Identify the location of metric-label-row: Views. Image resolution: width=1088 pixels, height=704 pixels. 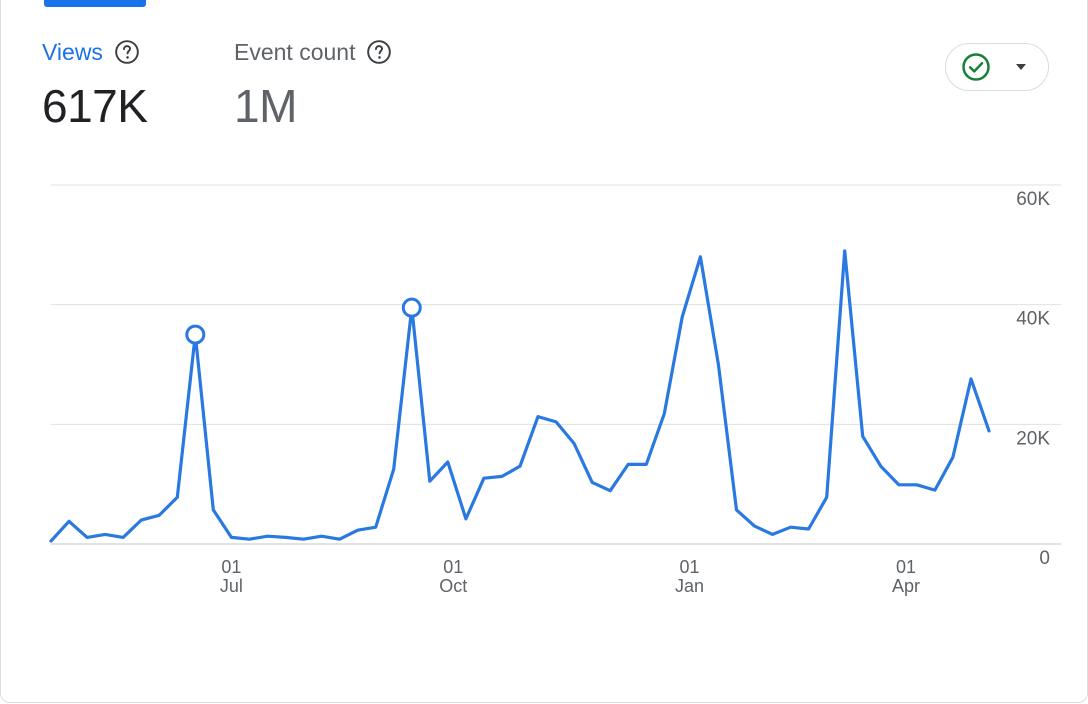
(94, 52).